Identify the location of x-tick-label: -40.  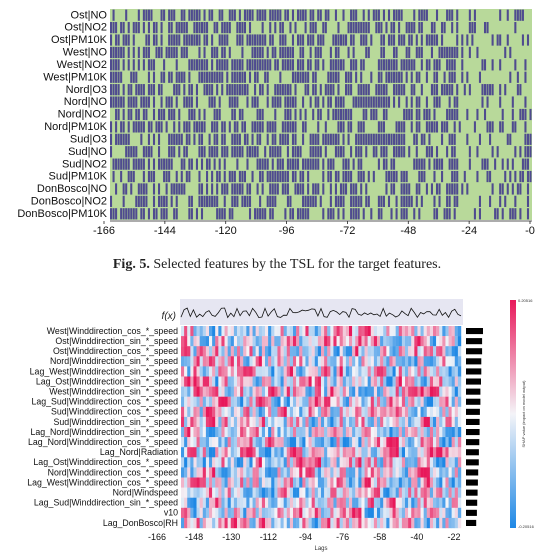
(416, 537).